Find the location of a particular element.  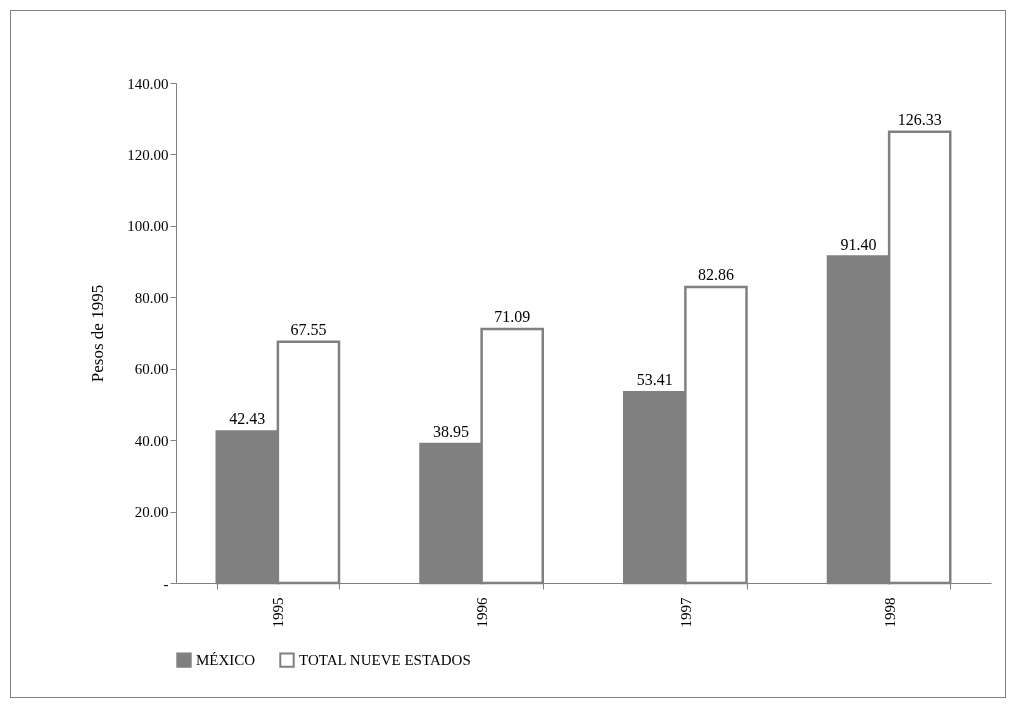

data-label: 53.41 is located at coordinates (654, 380).